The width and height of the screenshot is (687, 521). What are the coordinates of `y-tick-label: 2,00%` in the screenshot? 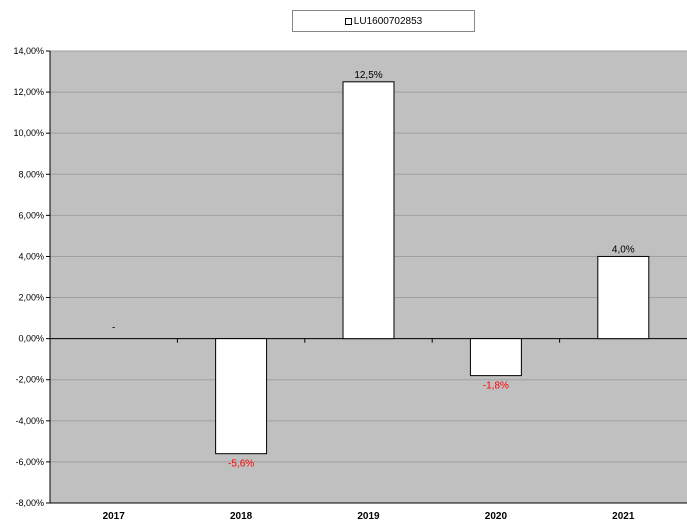 It's located at (31, 298).